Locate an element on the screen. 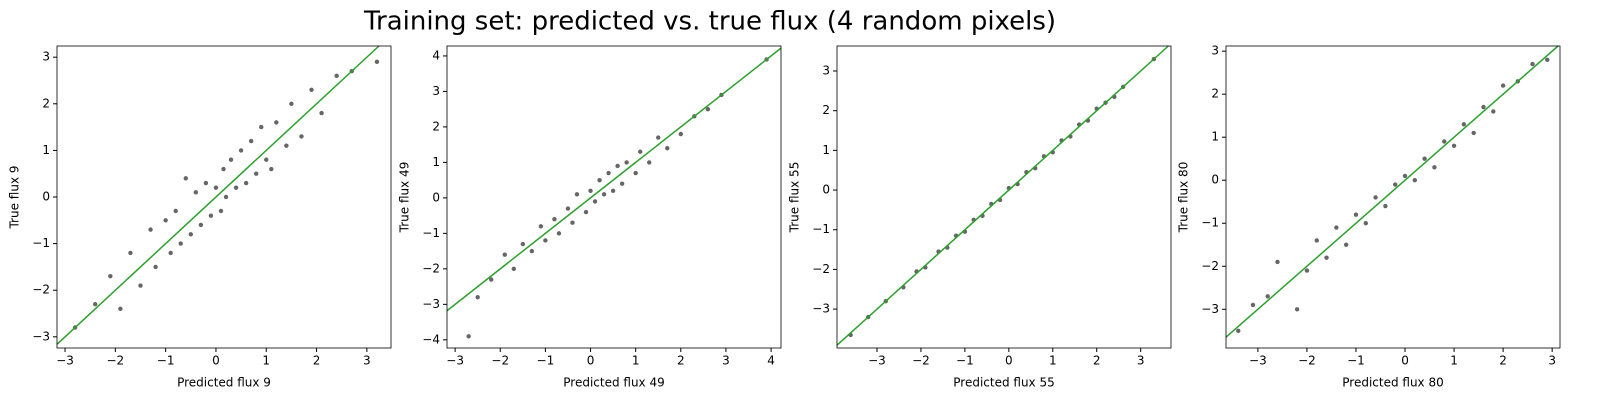 The width and height of the screenshot is (1611, 411). x-axis-label: Predicted flux 80 is located at coordinates (1393, 383).